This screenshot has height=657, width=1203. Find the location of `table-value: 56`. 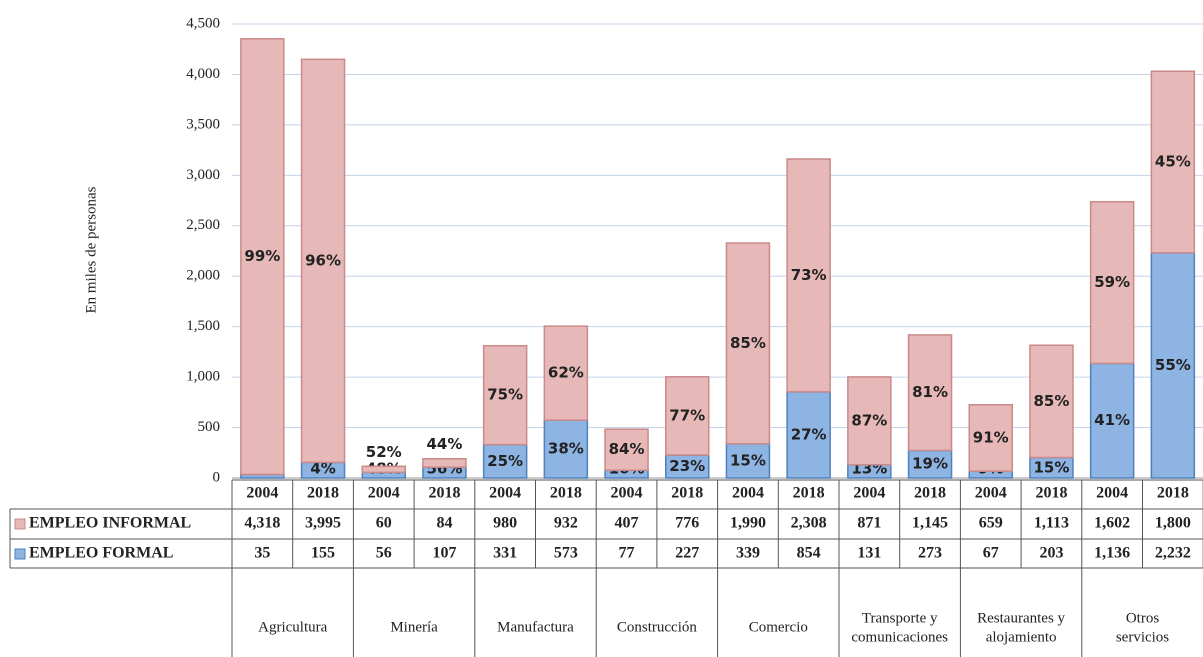

table-value: 56 is located at coordinates (384, 553).